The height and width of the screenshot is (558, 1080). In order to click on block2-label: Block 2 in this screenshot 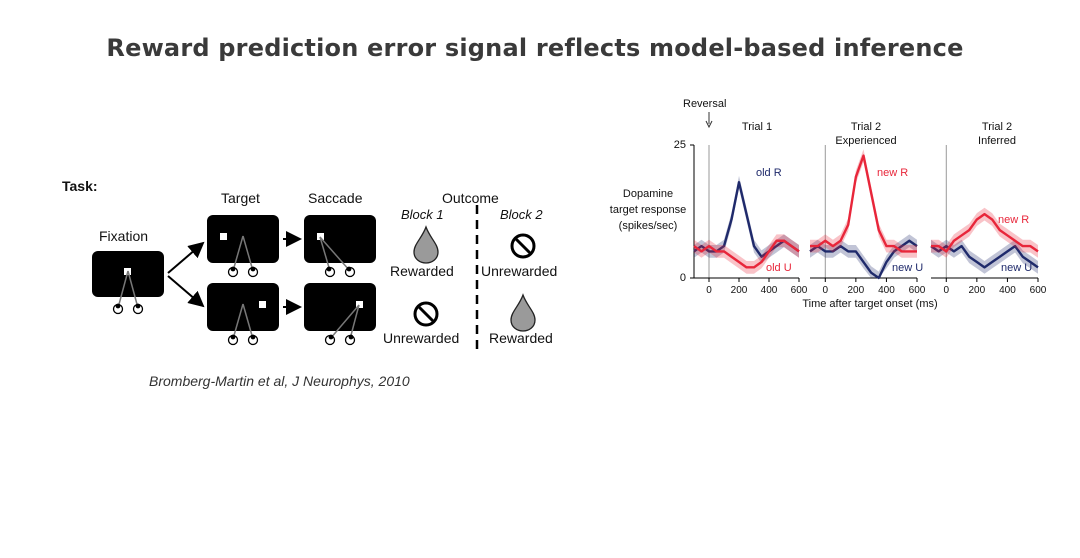, I will do `click(521, 214)`.